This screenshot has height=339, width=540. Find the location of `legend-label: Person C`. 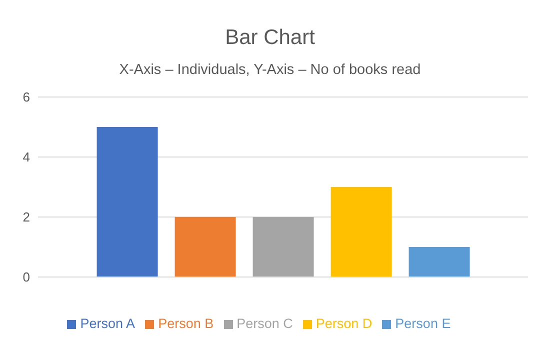

legend-label: Person C is located at coordinates (264, 323).